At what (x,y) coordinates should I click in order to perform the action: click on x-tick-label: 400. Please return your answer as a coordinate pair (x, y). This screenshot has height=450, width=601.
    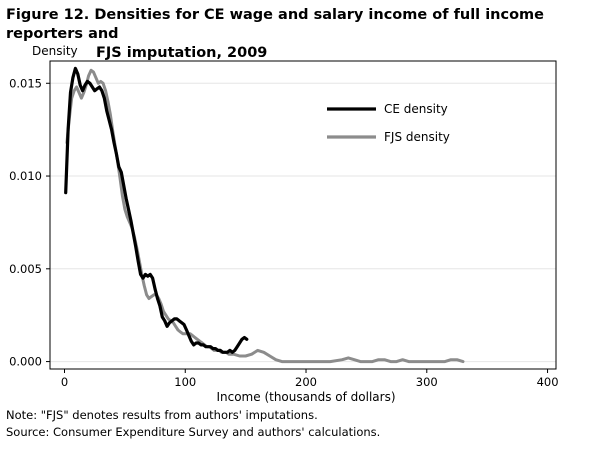
    Looking at the image, I should click on (548, 382).